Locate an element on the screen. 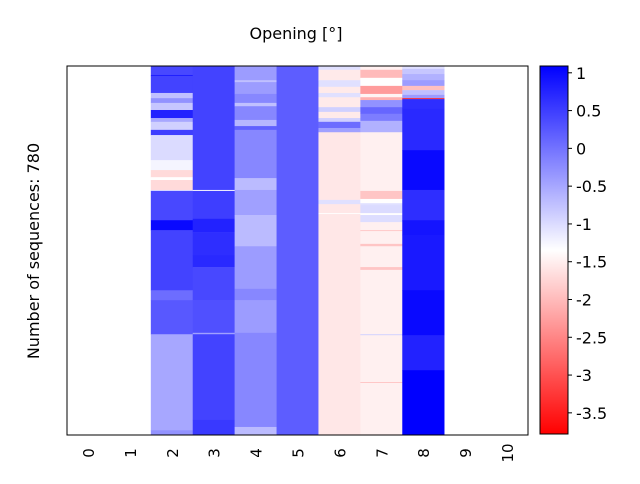  y-axis-label: Number of sequences: 780 is located at coordinates (33, 251).